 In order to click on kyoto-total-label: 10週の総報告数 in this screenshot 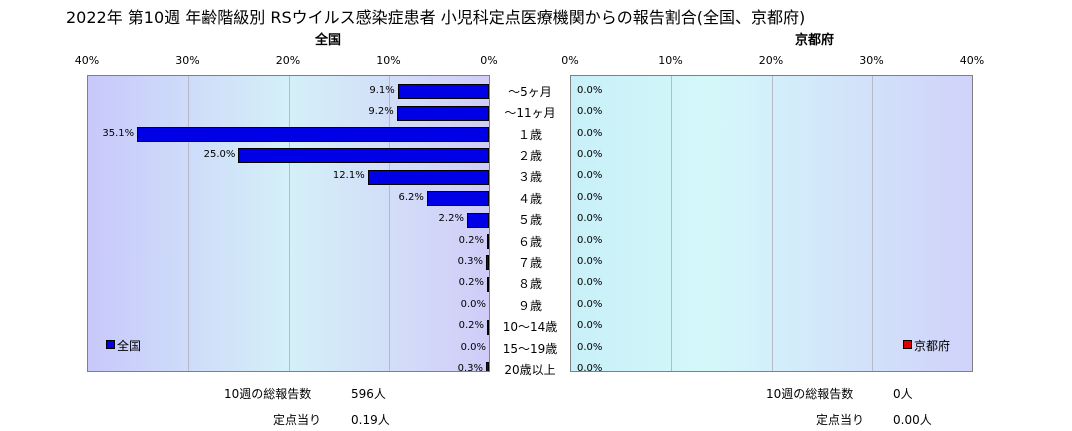, I will do `click(810, 394)`.